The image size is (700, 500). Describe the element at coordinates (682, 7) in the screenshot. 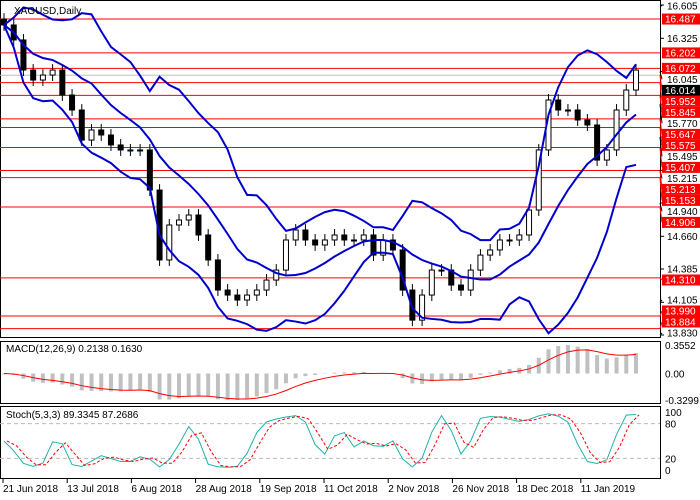

I see `y-tick-label: 16.605` at that location.